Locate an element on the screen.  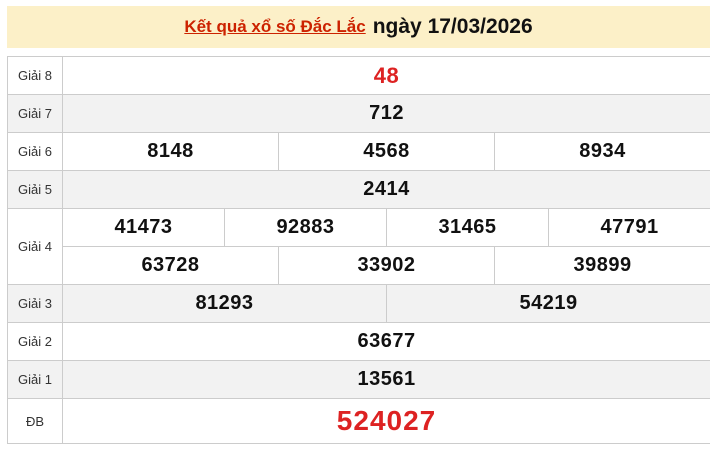
row-prize-2: Giải 2 63677 is located at coordinates (358, 341).